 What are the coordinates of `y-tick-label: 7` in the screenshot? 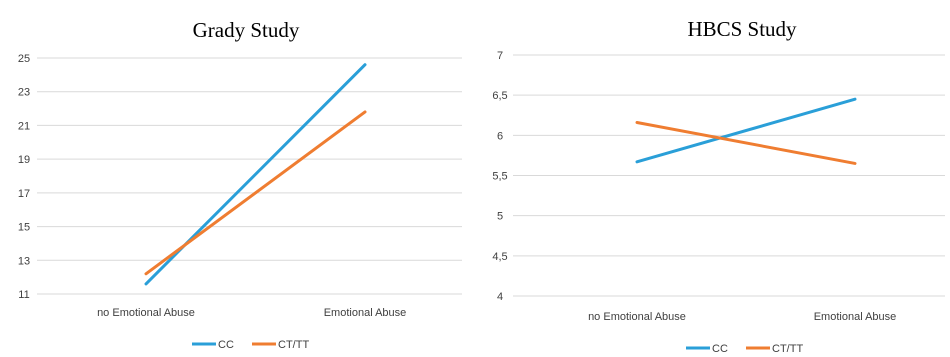 It's located at (500, 56).